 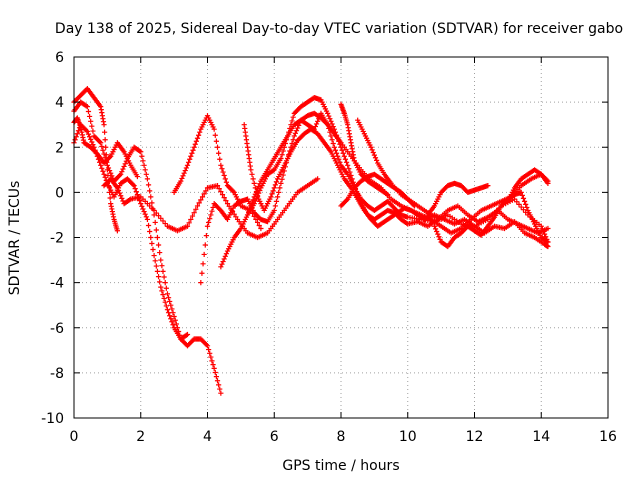 What do you see at coordinates (207, 437) in the screenshot?
I see `x-tick-label: 4` at bounding box center [207, 437].